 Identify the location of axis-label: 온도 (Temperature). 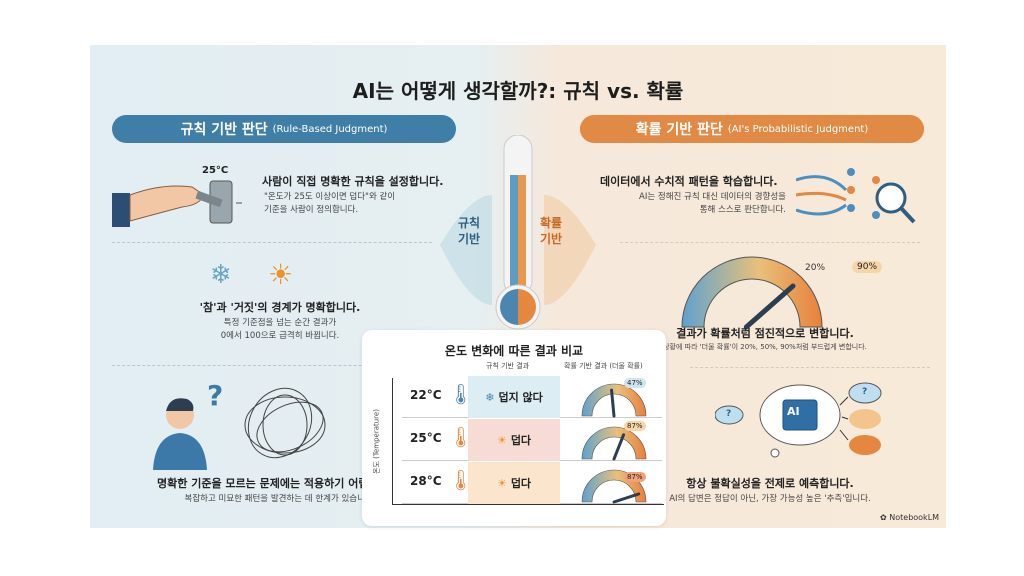
(376, 441).